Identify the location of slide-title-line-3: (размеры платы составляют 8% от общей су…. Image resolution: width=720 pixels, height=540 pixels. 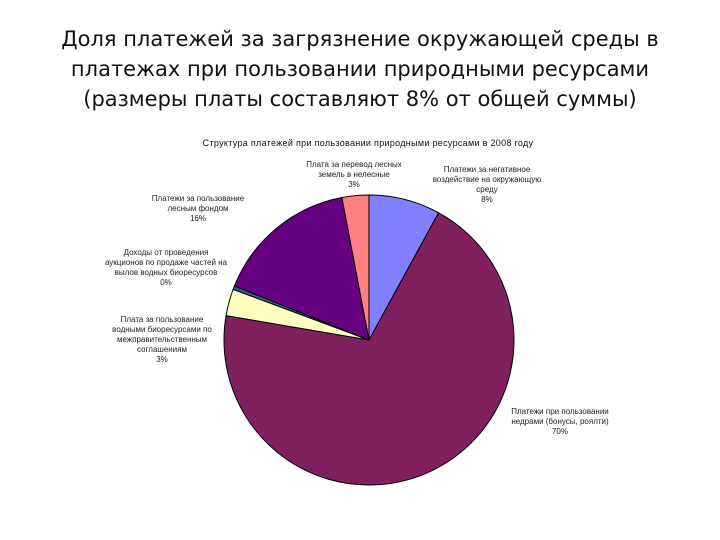
(360, 99).